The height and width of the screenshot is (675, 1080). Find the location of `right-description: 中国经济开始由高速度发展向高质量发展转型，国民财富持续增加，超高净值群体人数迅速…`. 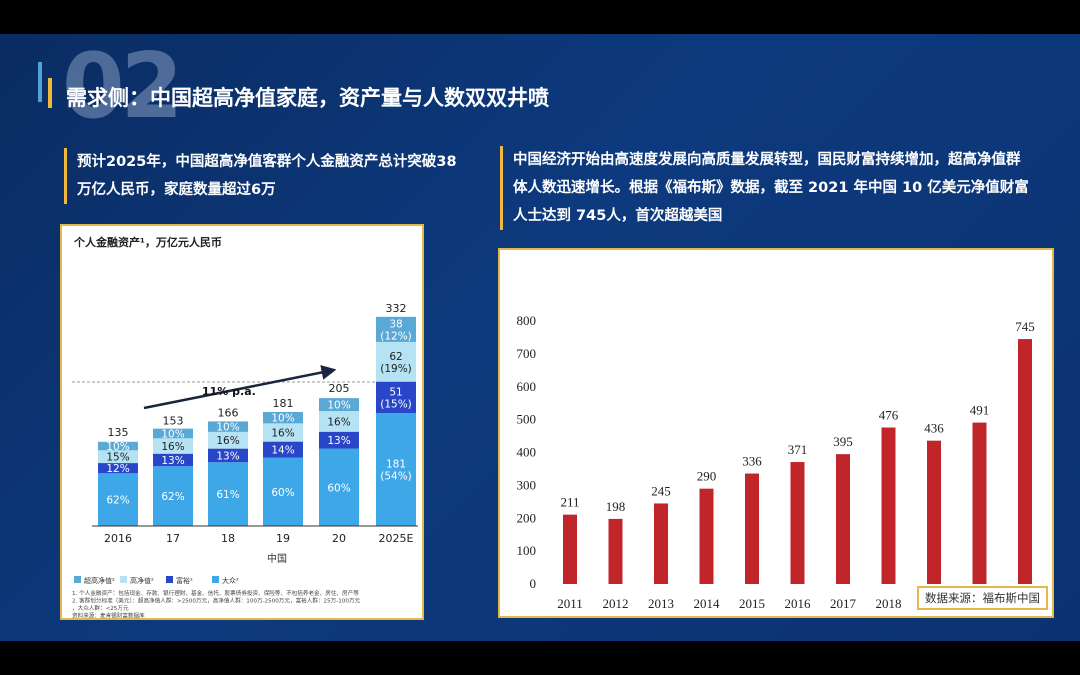

right-description: 中国经济开始由高速度发展向高质量发展转型，国民财富持续增加，超高净值群体人数迅速… is located at coordinates (766, 188).